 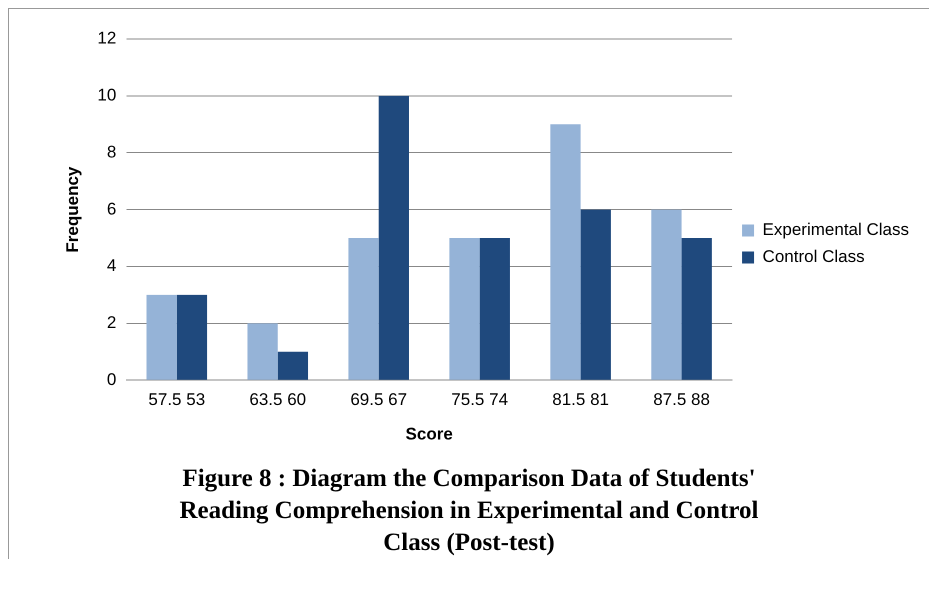 I want to click on x-tick-label: 87.5 88, so click(x=681, y=400).